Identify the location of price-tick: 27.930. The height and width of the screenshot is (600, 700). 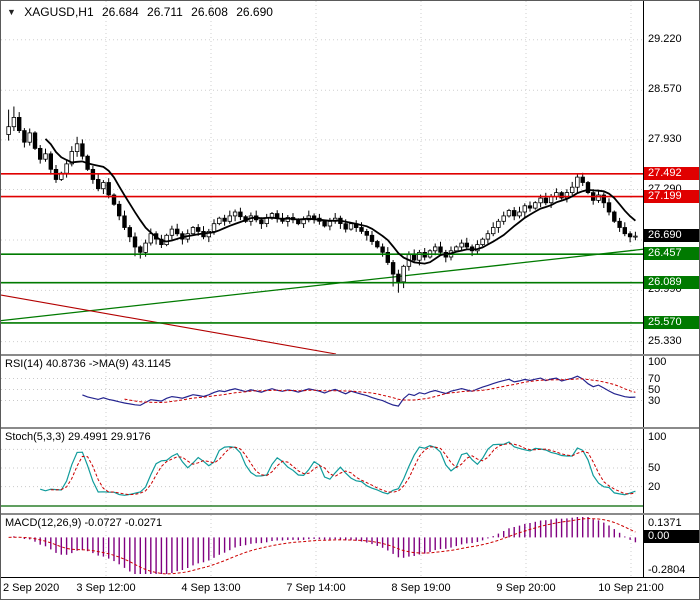
(665, 139).